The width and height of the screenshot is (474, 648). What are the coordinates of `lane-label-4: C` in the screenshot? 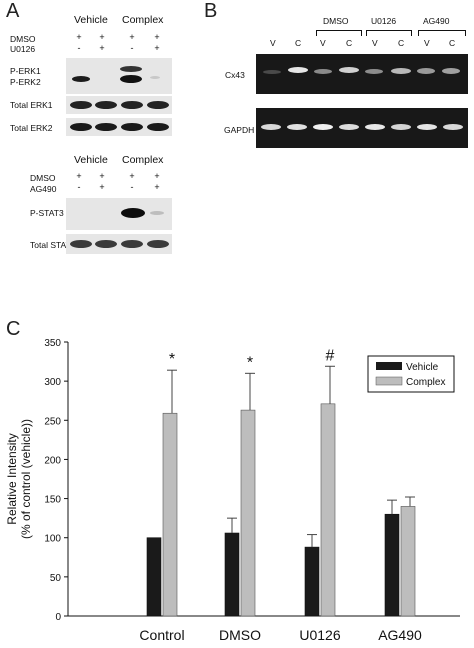 It's located at (349, 43).